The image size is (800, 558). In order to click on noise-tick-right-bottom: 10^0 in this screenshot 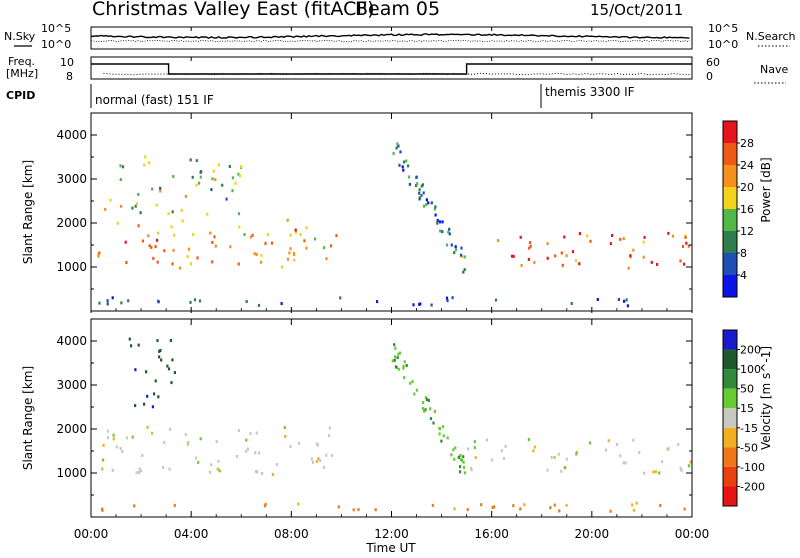, I will do `click(723, 44)`.